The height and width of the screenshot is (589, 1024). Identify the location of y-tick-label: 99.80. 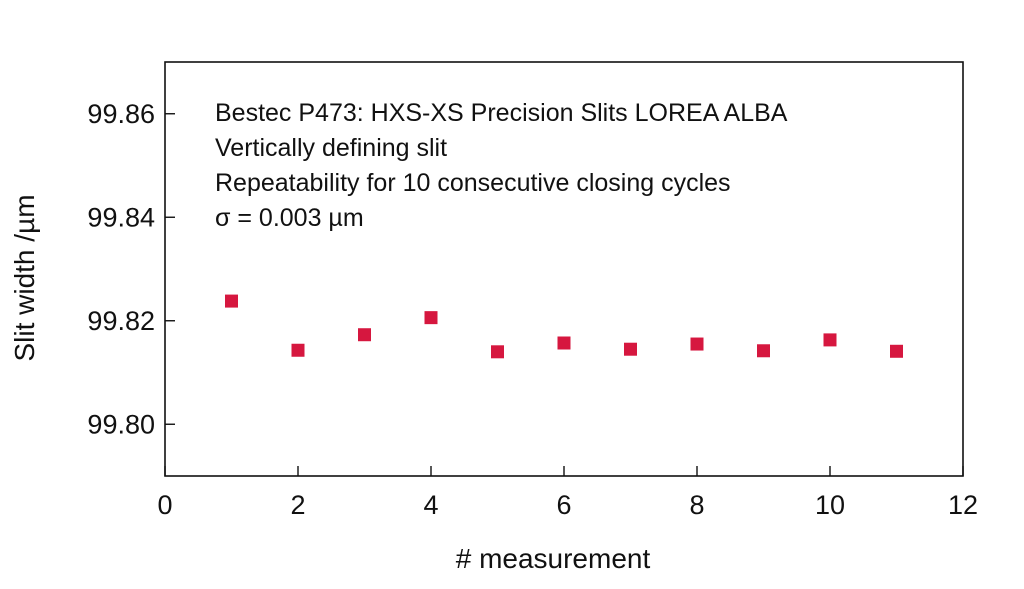
(121, 424).